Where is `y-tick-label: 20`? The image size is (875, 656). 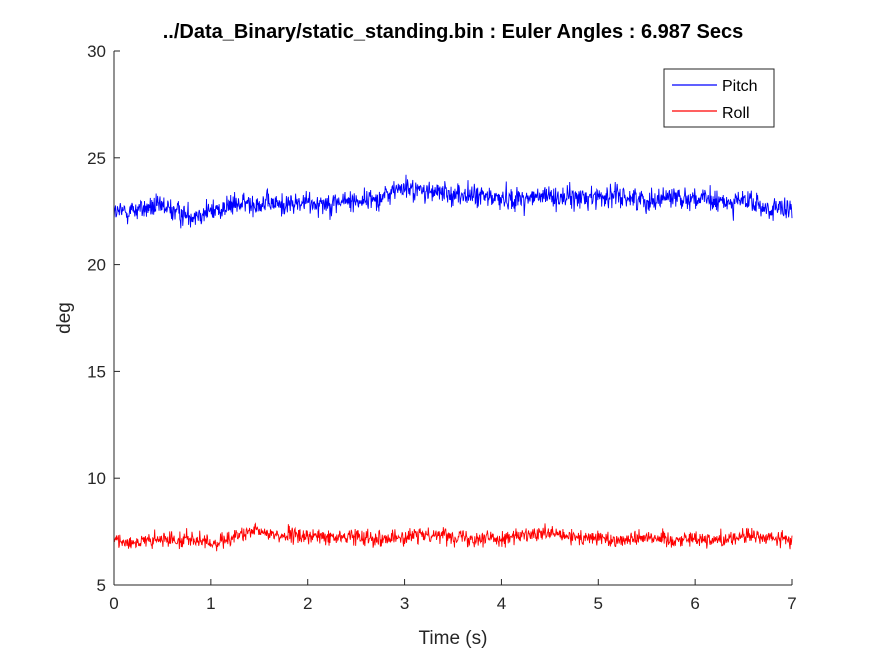
y-tick-label: 20 is located at coordinates (96, 265).